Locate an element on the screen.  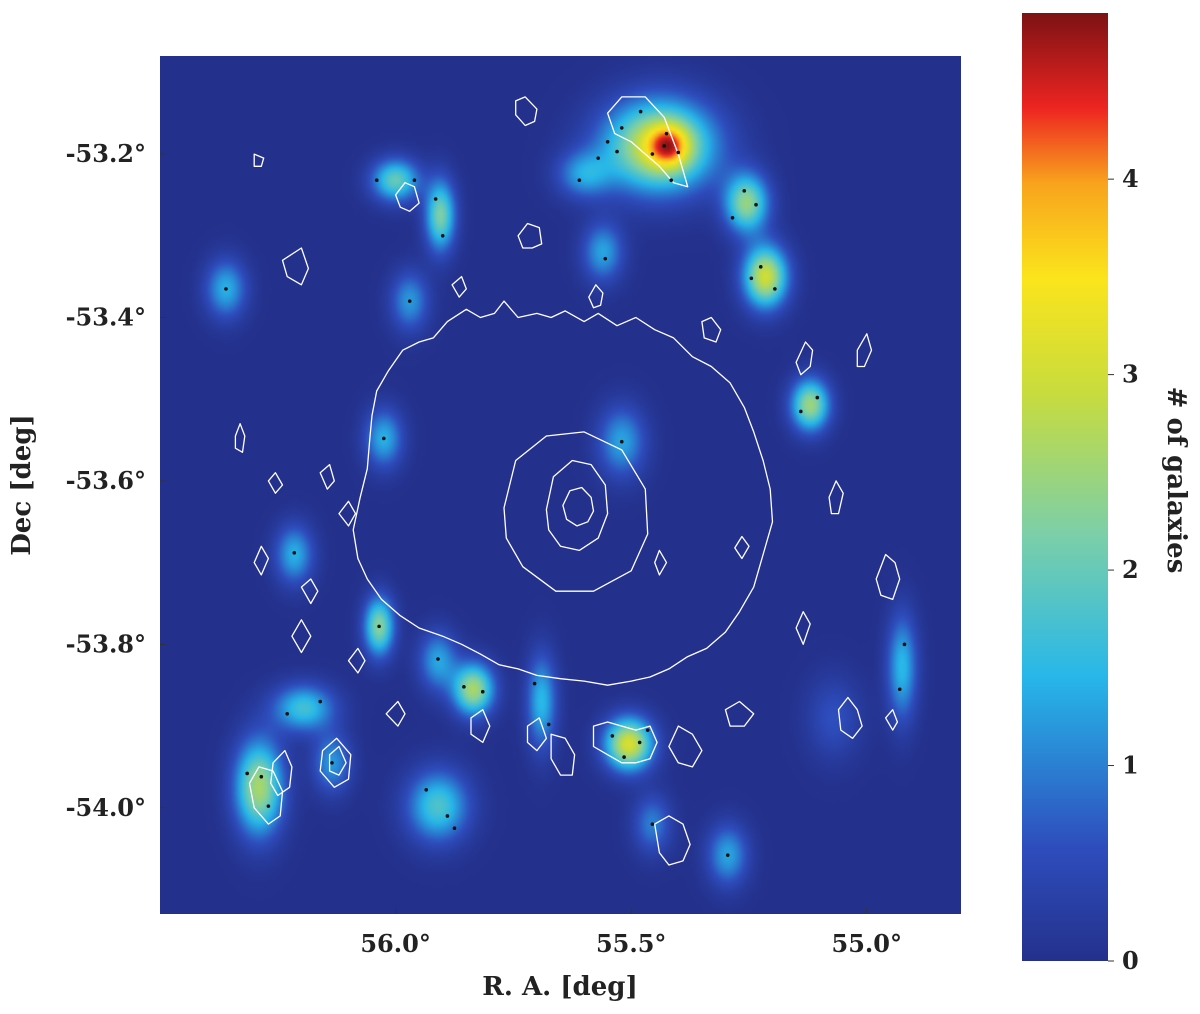
y-tick-label: -53.4° is located at coordinates (106, 316).